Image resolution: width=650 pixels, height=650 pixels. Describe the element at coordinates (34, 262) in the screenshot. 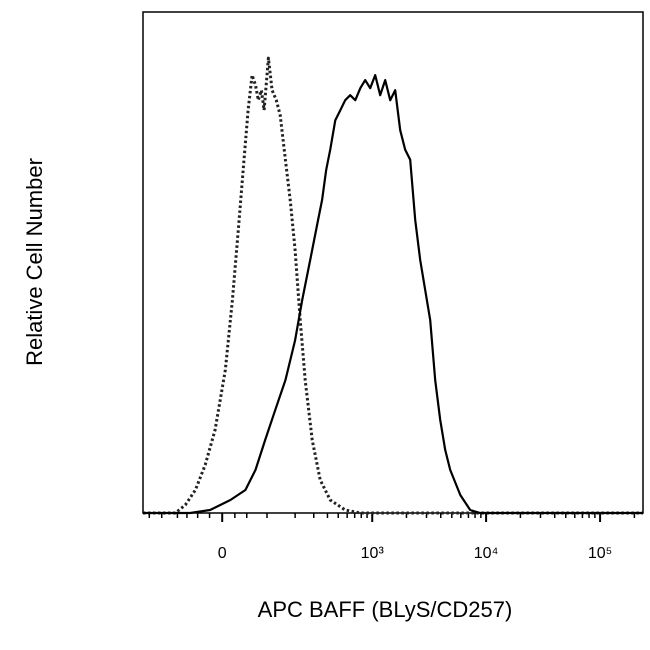

I see `y-axis-label: Relative Cell Number` at that location.